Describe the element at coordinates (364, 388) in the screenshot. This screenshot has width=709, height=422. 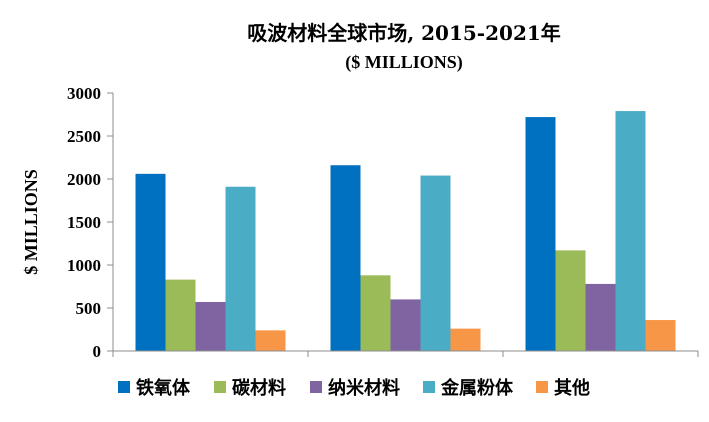
I see `legend-label: 纳米材料` at that location.